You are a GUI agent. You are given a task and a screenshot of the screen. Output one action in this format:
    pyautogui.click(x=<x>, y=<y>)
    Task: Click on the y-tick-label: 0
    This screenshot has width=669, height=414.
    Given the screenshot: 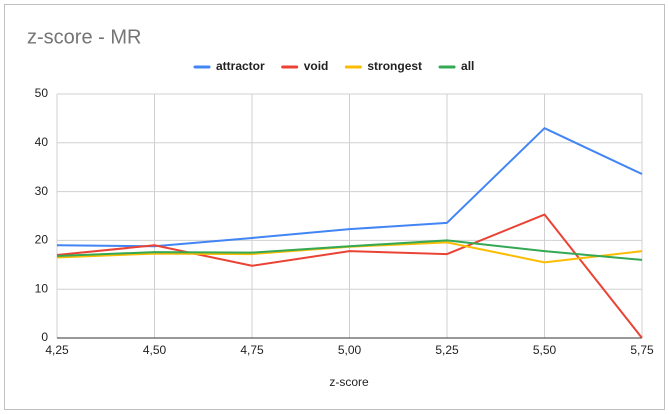 What is the action you would take?
    pyautogui.click(x=44, y=337)
    